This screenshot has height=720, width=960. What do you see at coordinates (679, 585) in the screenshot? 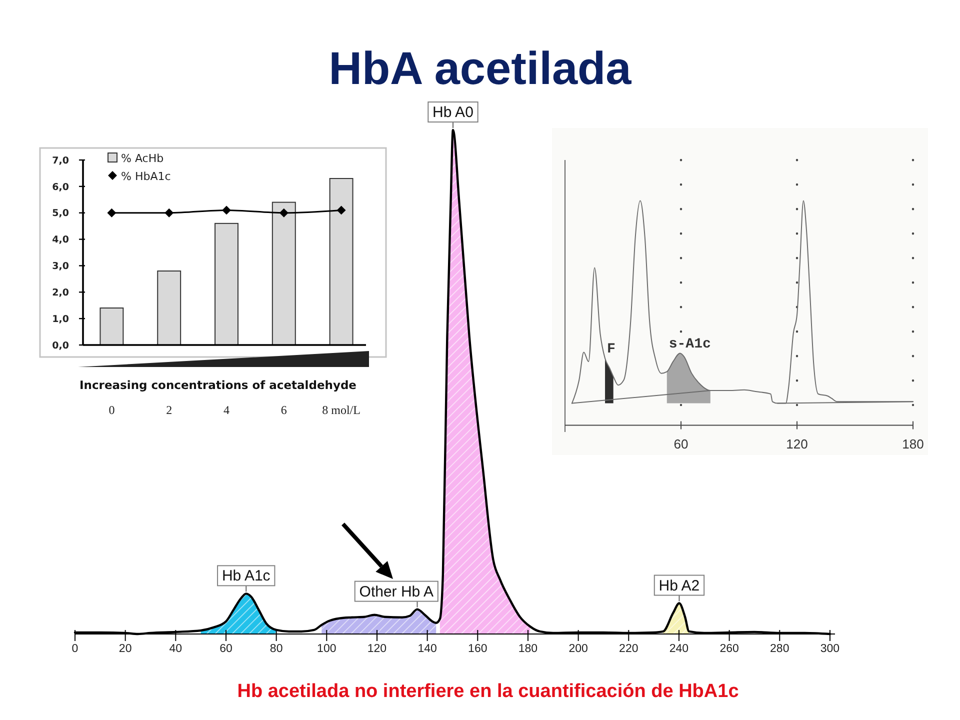
I see `series-label: Hb A2` at bounding box center [679, 585].